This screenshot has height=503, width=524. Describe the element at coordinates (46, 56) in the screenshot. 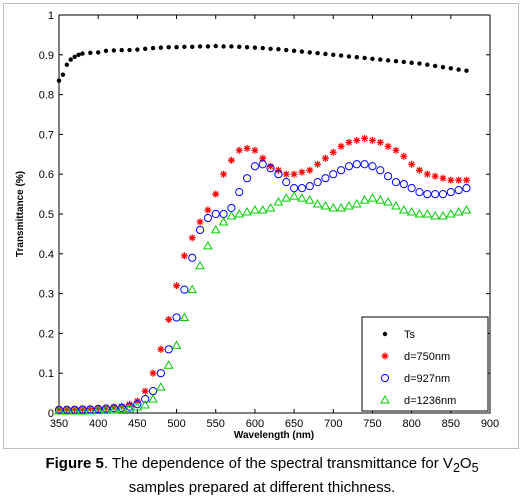

I see `y-tick-label: 0.9` at that location.